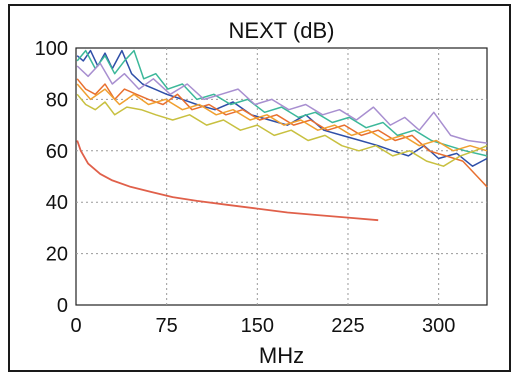 This screenshot has height=378, width=521. What do you see at coordinates (347, 326) in the screenshot?
I see `x-tick-label: 225` at bounding box center [347, 326].